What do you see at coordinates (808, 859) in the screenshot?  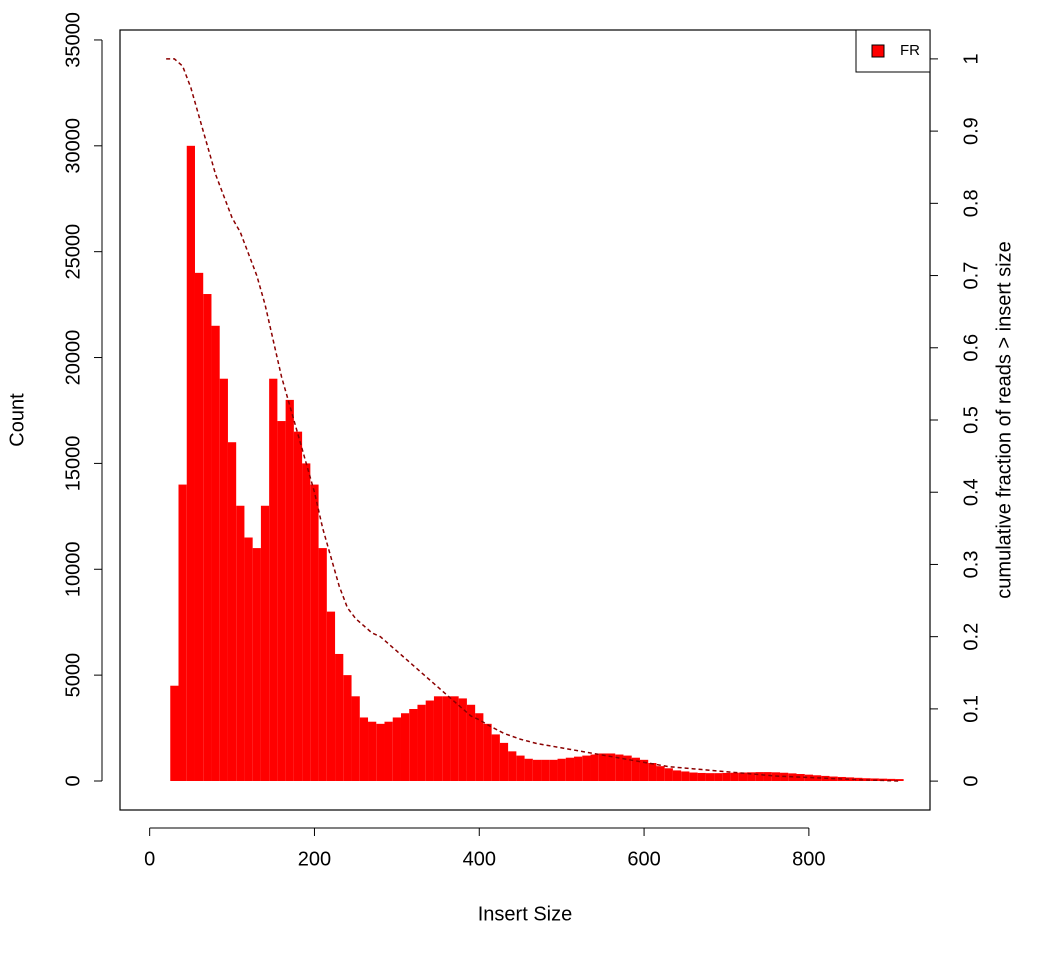 I see `x-tick-label: 800` at bounding box center [808, 859].